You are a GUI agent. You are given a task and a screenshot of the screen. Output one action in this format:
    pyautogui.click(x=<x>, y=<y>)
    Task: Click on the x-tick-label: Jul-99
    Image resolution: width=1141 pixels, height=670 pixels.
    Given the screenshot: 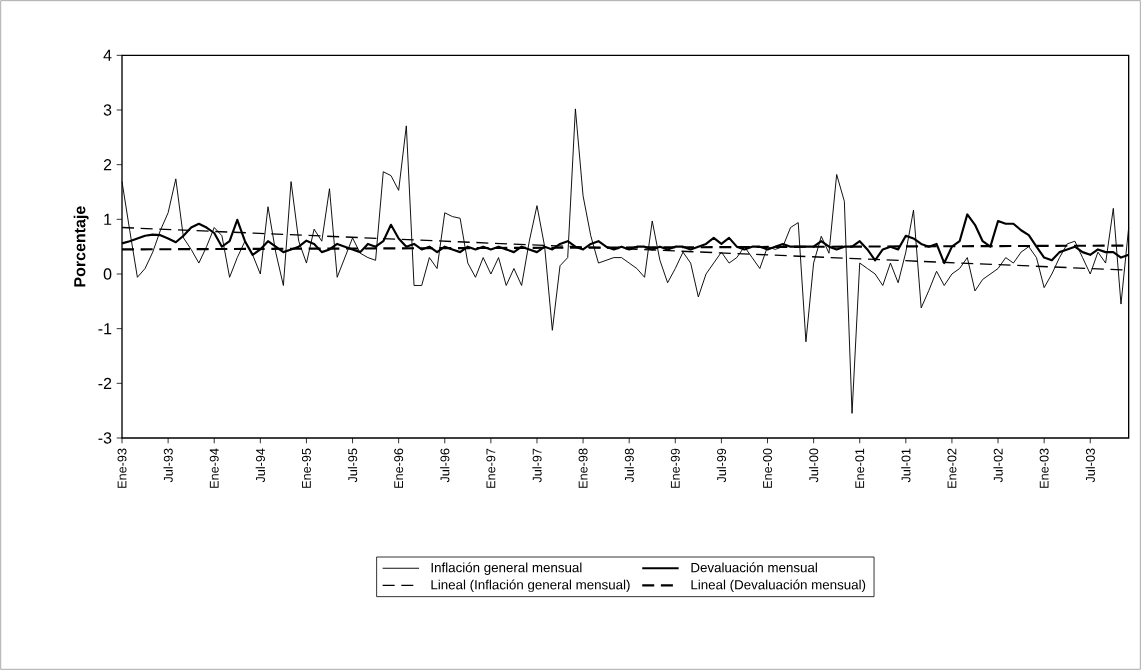 What is the action you would take?
    pyautogui.click(x=721, y=465)
    